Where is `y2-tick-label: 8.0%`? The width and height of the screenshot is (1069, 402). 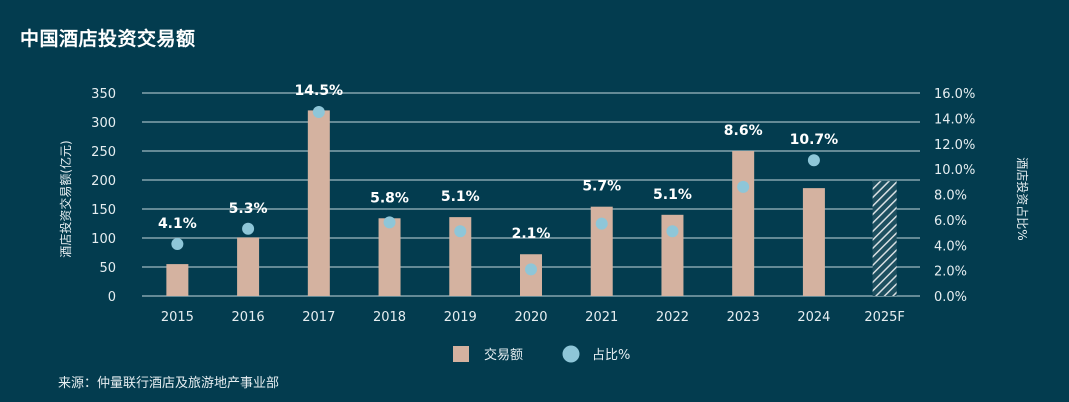
y2-tick-label: 8.0% is located at coordinates (950, 196).